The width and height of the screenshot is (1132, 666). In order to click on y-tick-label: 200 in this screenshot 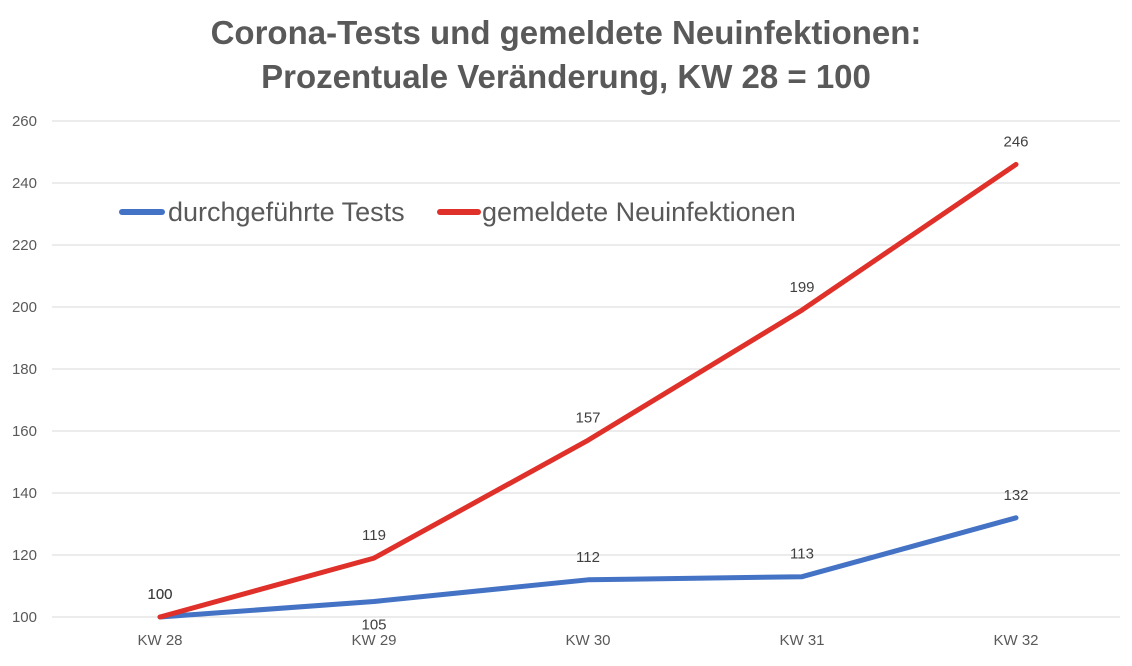, I will do `click(24, 307)`.